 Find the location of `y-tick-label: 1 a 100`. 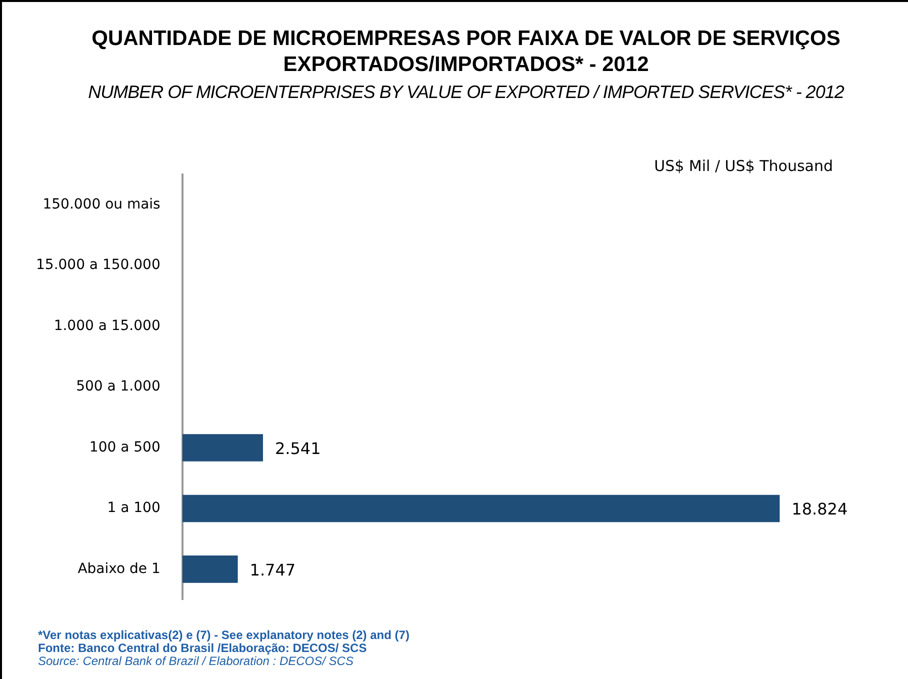

y-tick-label: 1 a 100 is located at coordinates (133, 508).